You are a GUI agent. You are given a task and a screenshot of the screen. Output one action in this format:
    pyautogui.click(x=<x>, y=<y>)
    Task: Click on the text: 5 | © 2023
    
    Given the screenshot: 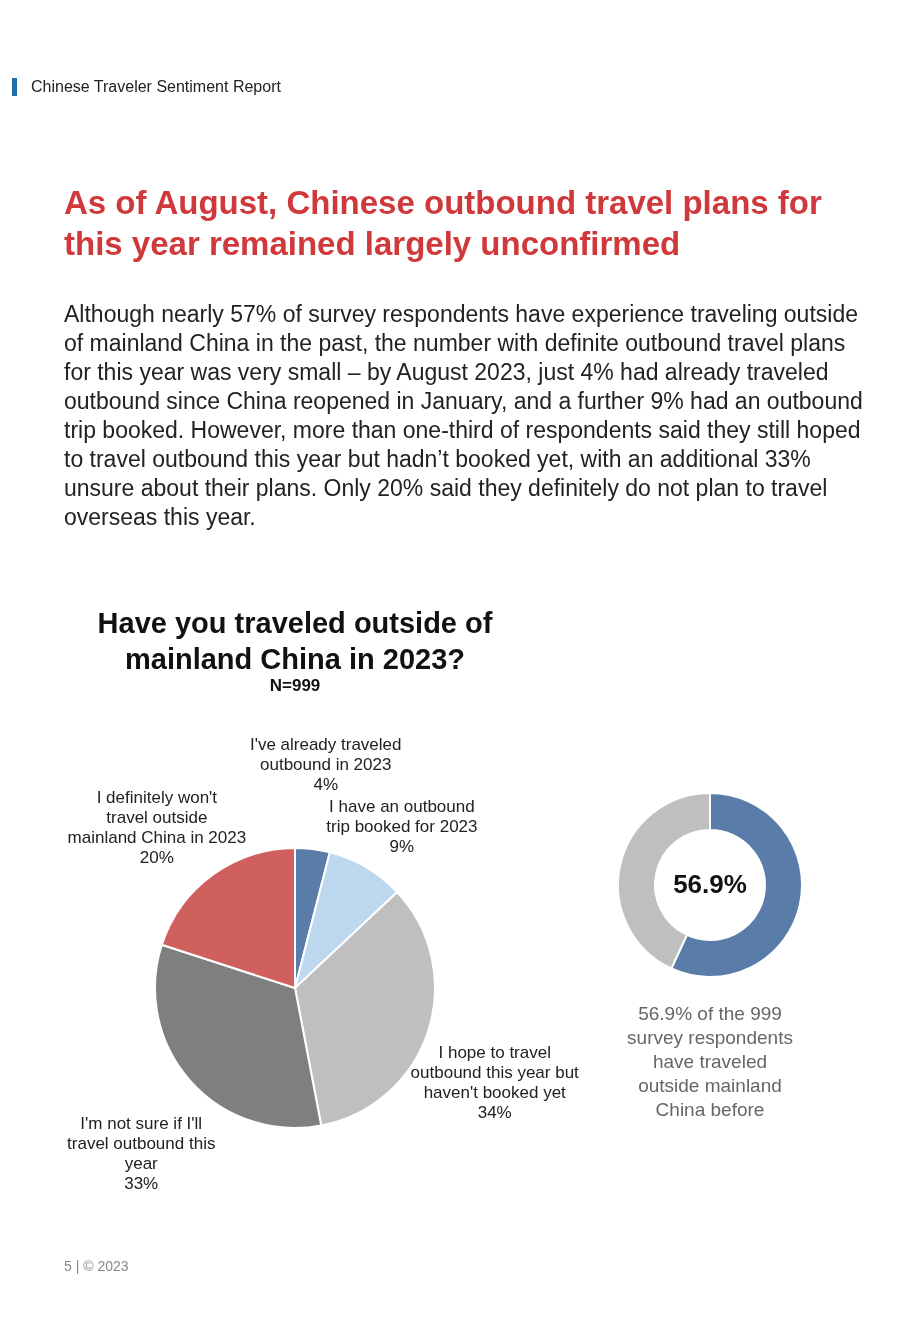 What is the action you would take?
    pyautogui.click(x=96, y=1266)
    